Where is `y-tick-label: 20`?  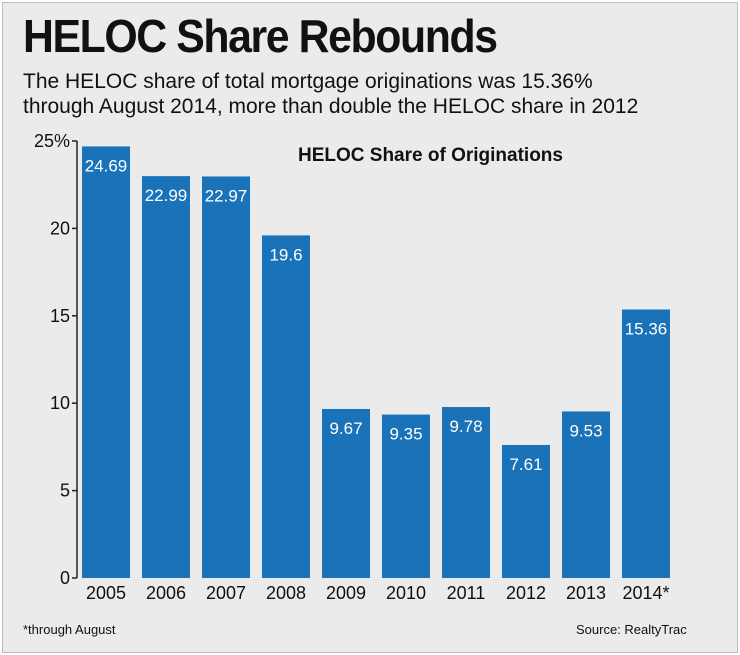 y-tick-label: 20 is located at coordinates (60, 228).